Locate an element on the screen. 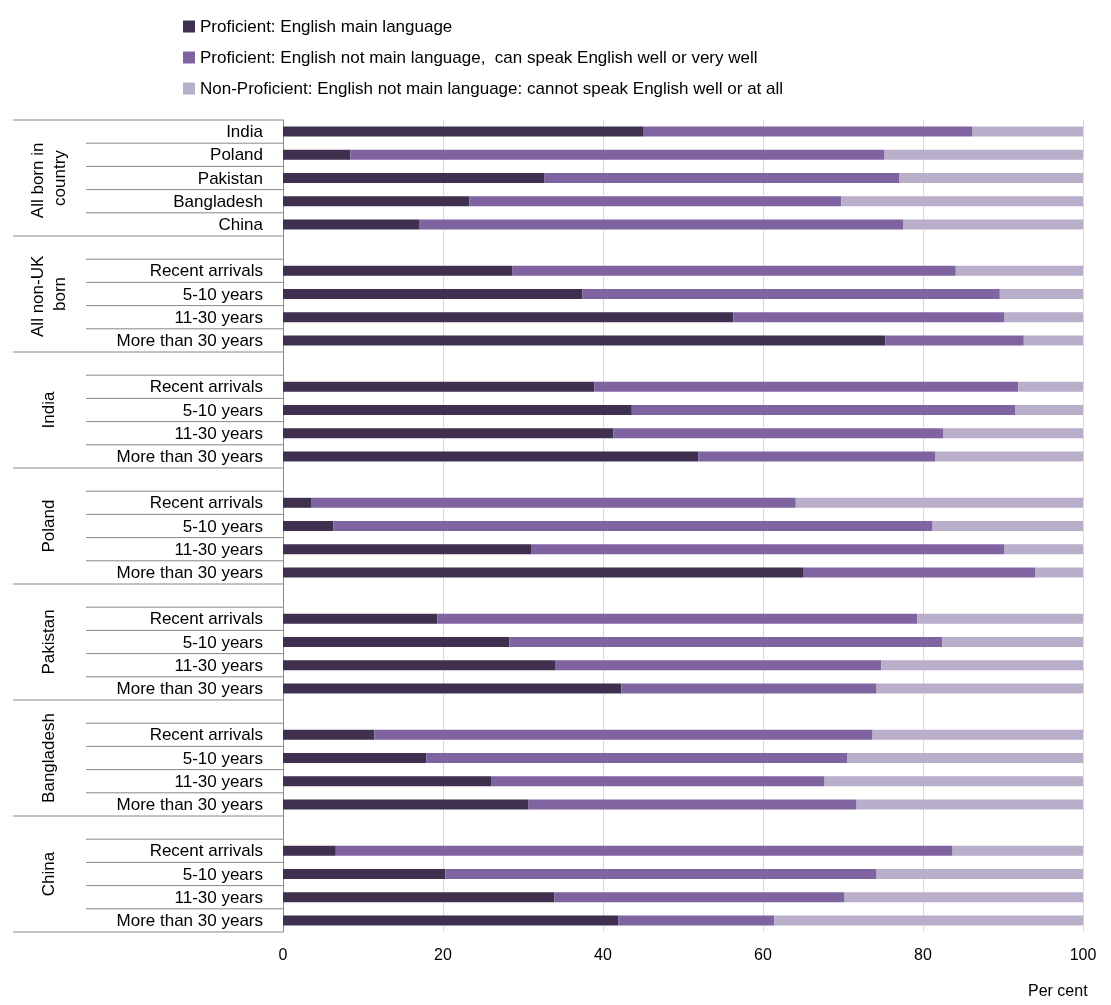 The width and height of the screenshot is (1111, 1005). y-tick-label: Poland is located at coordinates (236, 155).